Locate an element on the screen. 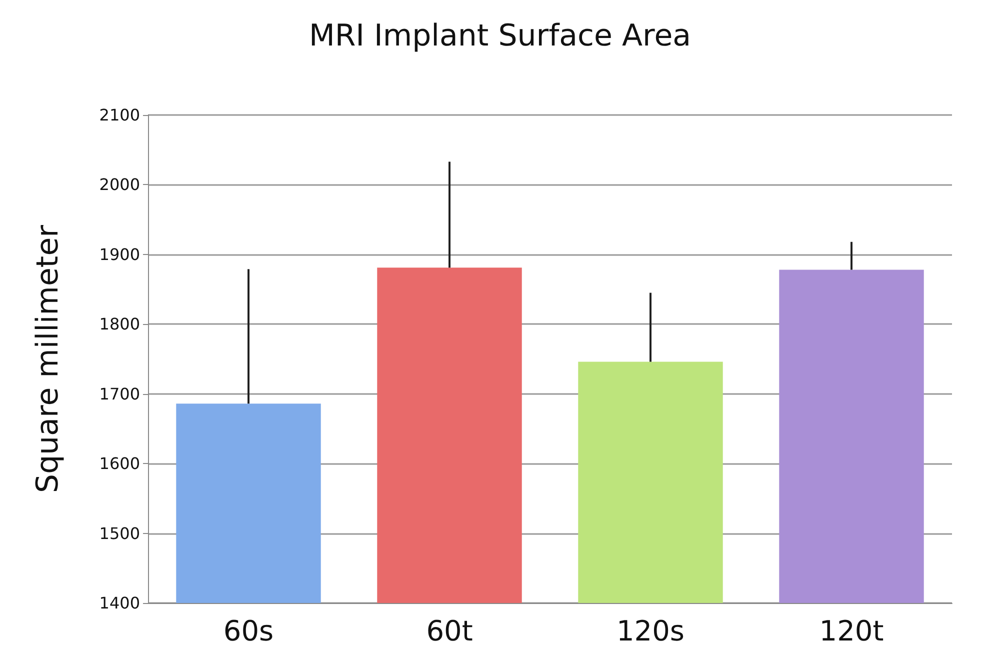 The image size is (1000, 670). y-tick-label: 2100 is located at coordinates (119, 115).